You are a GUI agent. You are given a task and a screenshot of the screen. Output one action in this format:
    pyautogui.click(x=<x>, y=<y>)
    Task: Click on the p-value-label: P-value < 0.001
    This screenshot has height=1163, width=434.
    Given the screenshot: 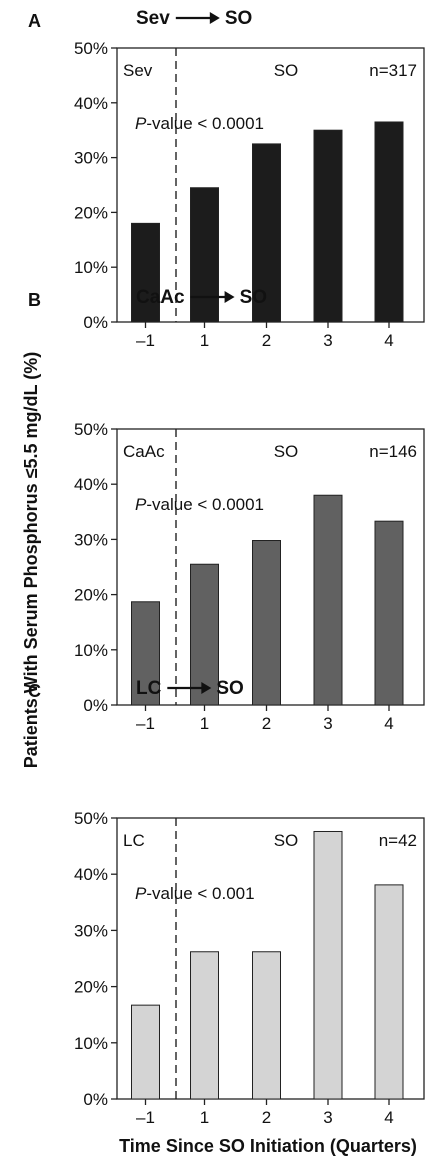 What is the action you would take?
    pyautogui.click(x=195, y=893)
    